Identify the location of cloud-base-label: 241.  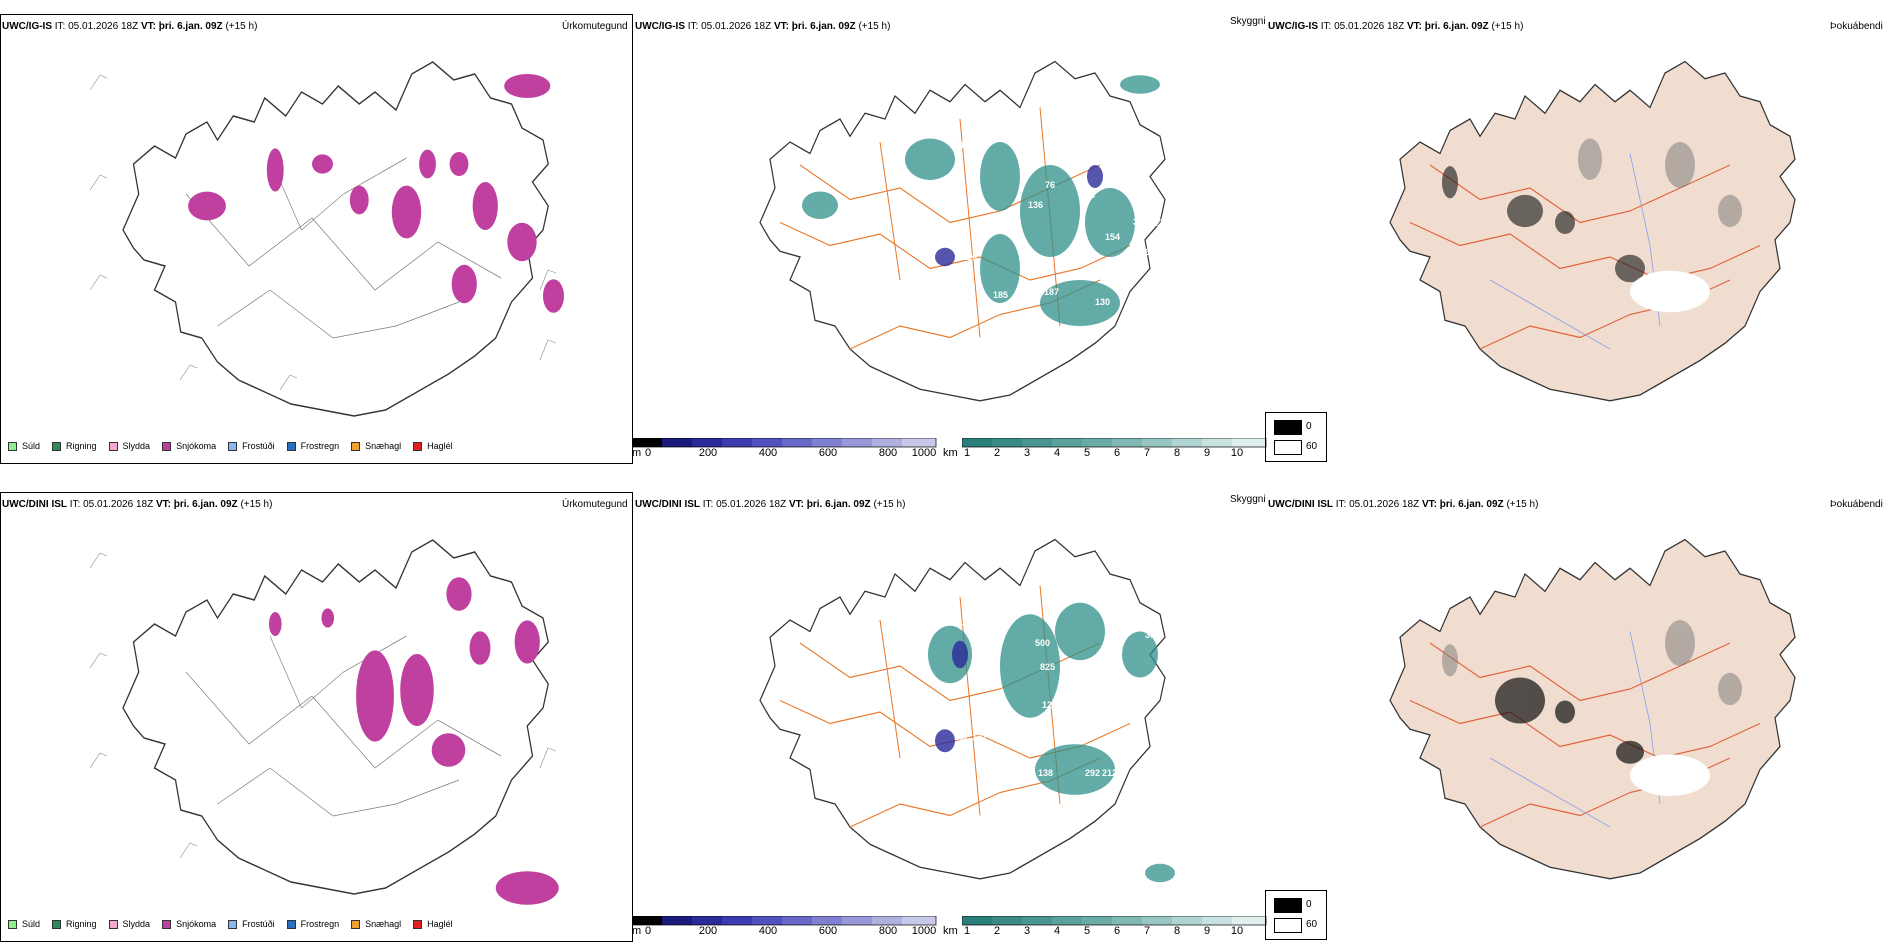
(1107, 272).